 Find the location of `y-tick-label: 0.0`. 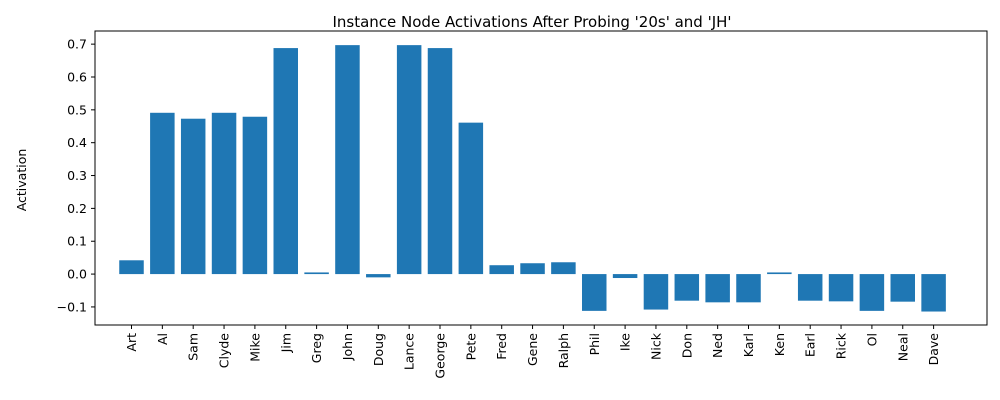

y-tick-label: 0.0 is located at coordinates (77, 274).